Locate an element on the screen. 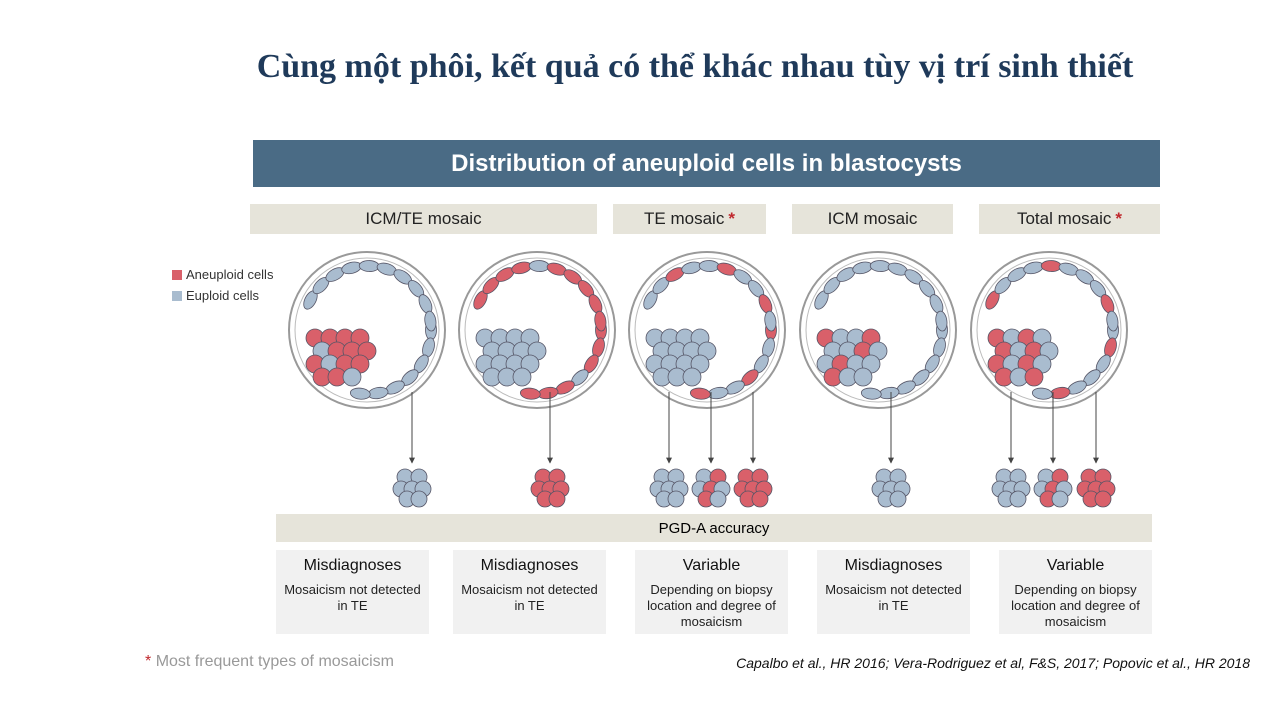 The image size is (1280, 720). category: Total mosaic * is located at coordinates (1069, 219).